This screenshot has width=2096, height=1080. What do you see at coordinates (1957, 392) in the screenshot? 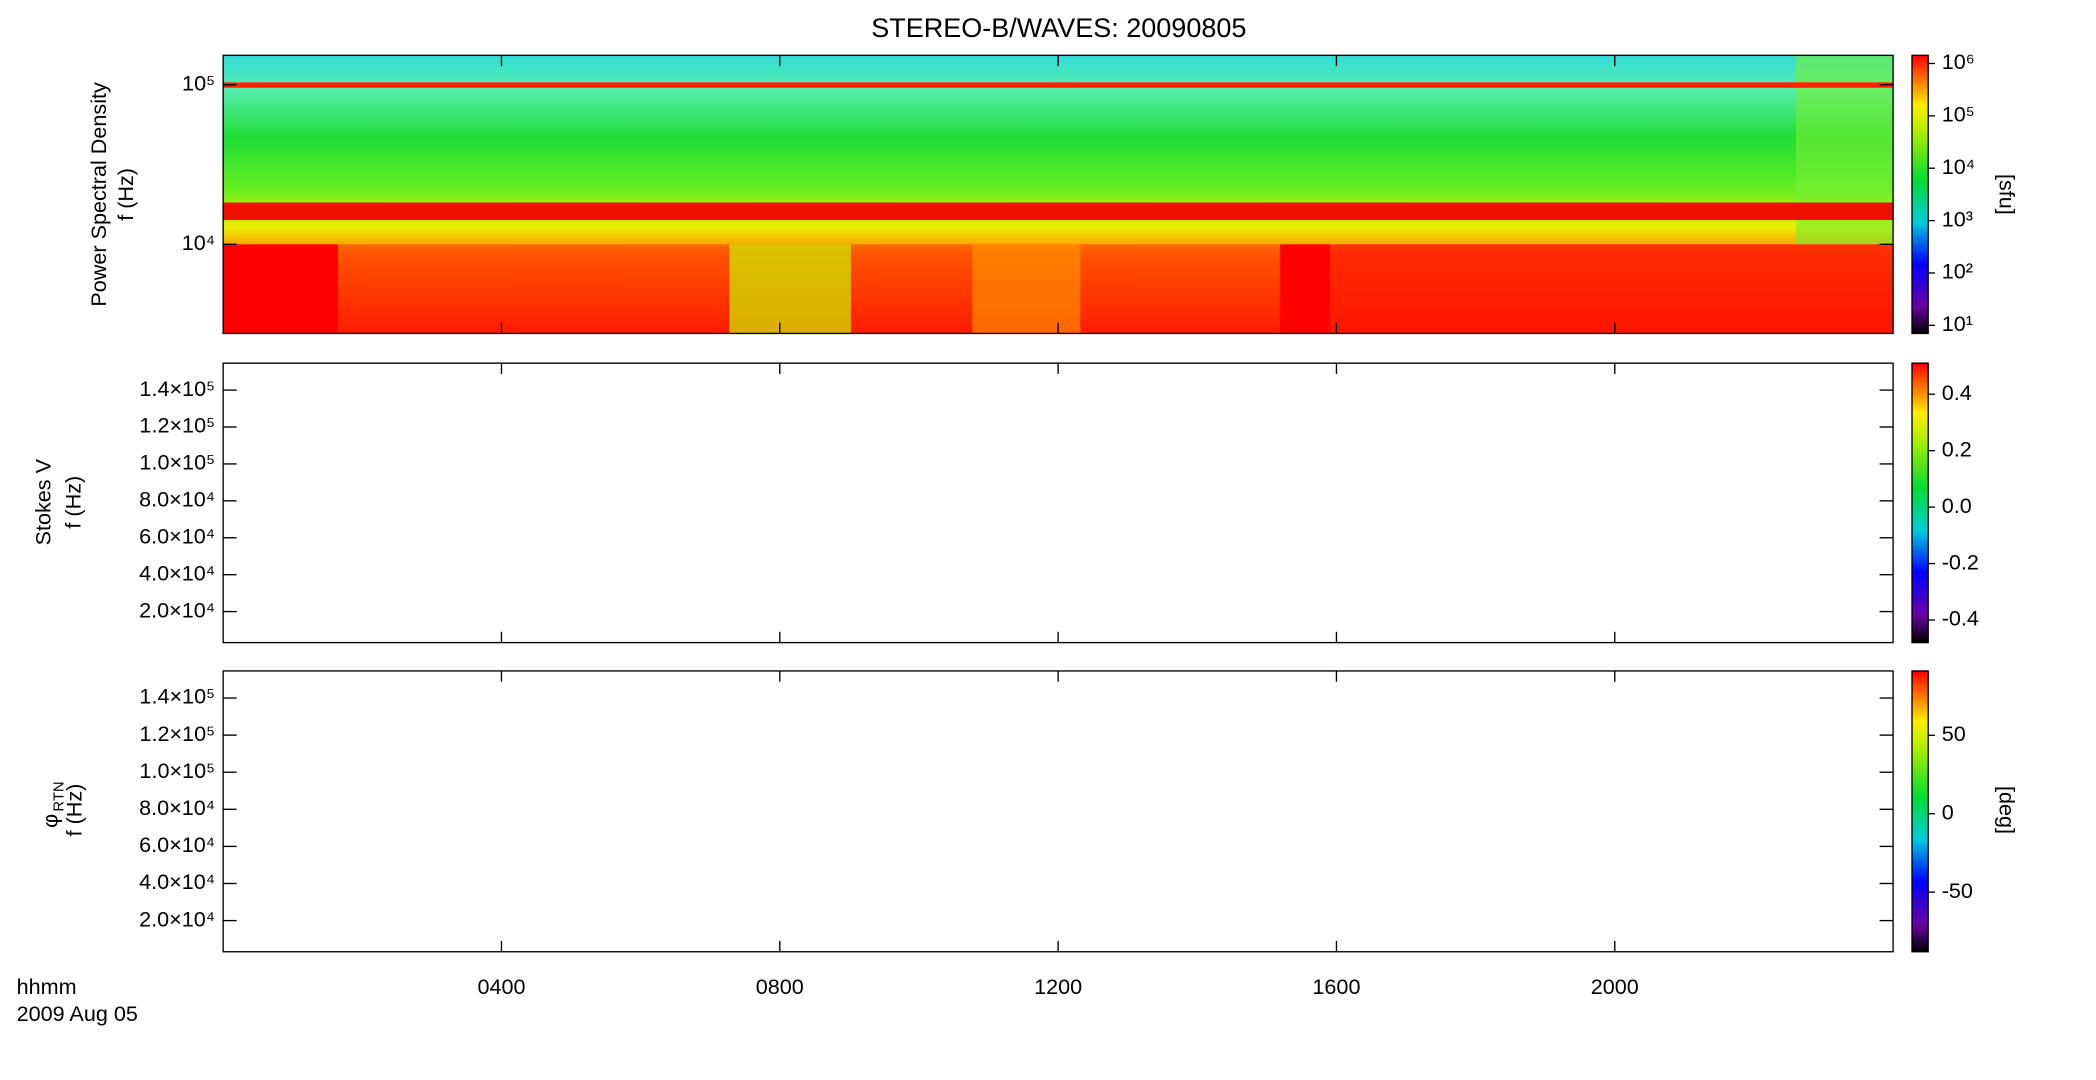
I see `colorbar-tick-label: 0.4` at bounding box center [1957, 392].